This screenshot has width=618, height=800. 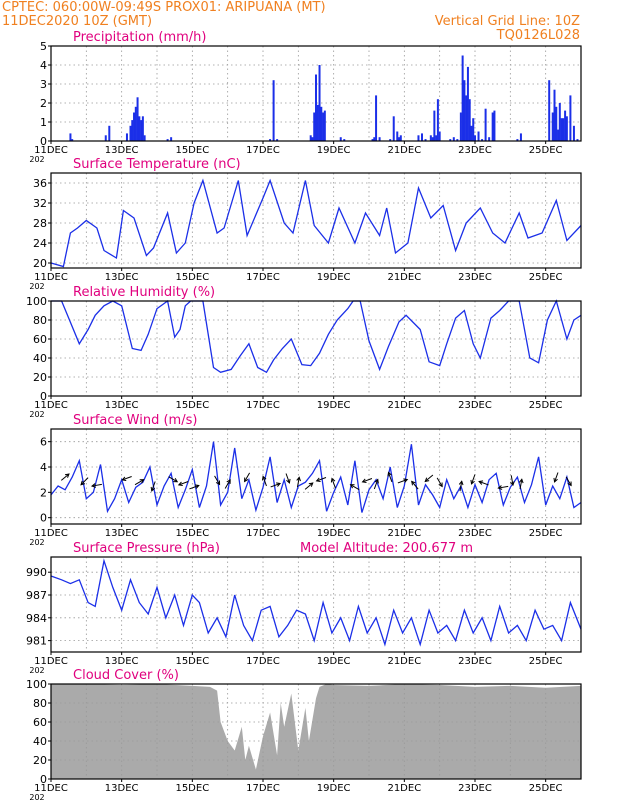 What do you see at coordinates (40, 203) in the screenshot?
I see `temp-ytick-label: 32` at bounding box center [40, 203].